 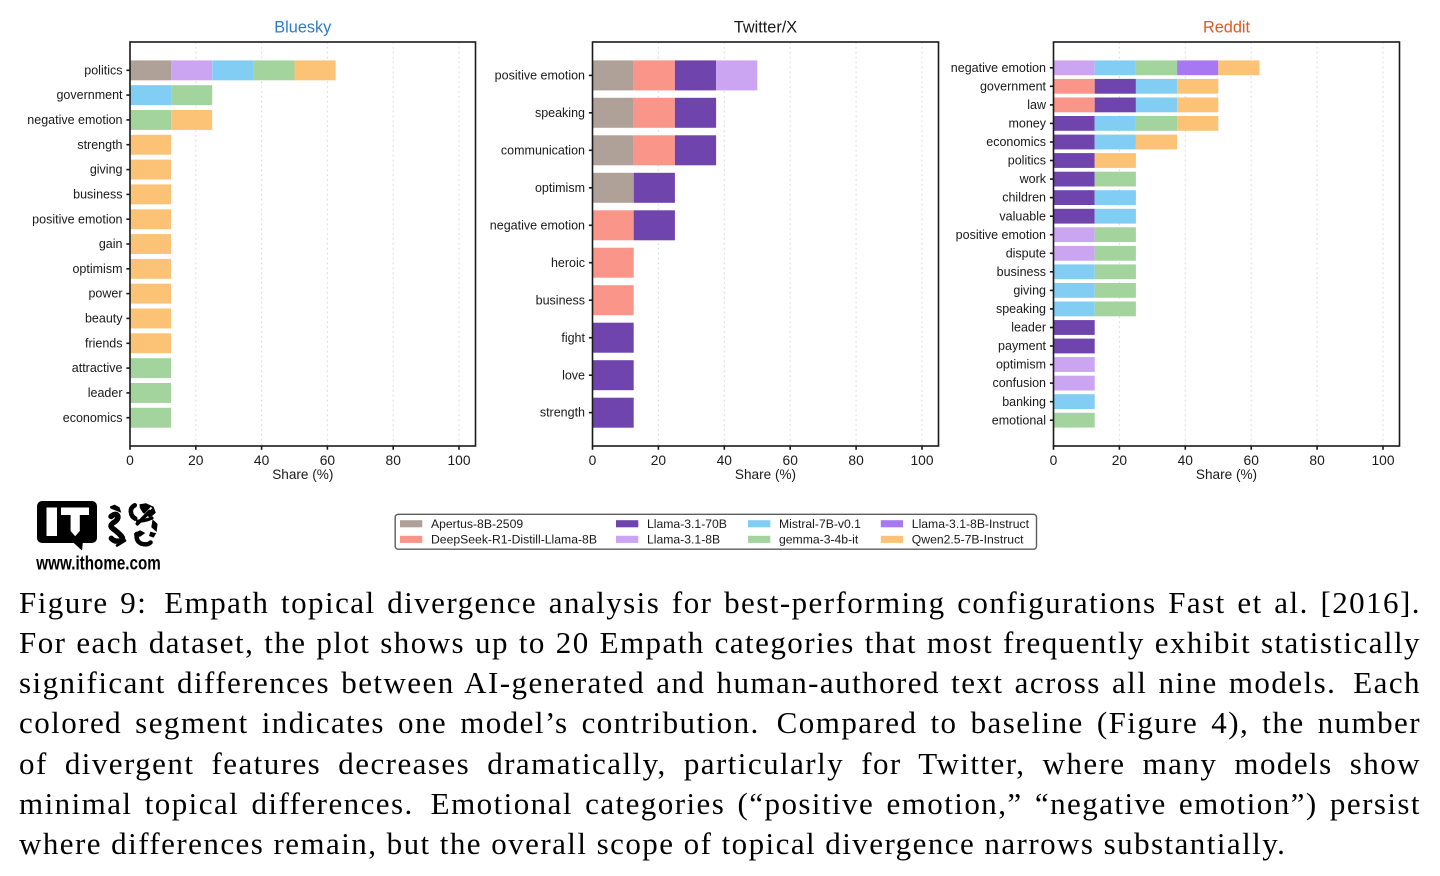 What do you see at coordinates (1033, 179) in the screenshot?
I see `svg-text: work` at bounding box center [1033, 179].